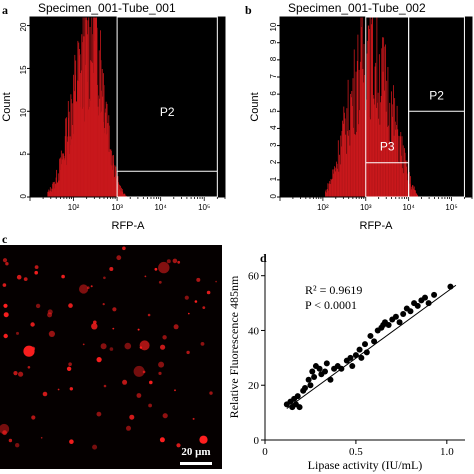 The image size is (474, 474). What do you see at coordinates (254, 277) in the screenshot?
I see `panel-d-y-tick-label-3: 60` at bounding box center [254, 277].